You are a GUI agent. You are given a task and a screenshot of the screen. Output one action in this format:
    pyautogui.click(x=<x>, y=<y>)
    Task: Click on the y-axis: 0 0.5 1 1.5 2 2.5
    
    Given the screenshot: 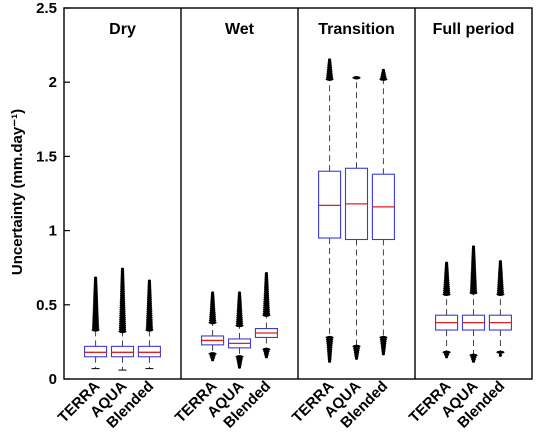 What is the action you would take?
    pyautogui.click(x=53, y=194)
    